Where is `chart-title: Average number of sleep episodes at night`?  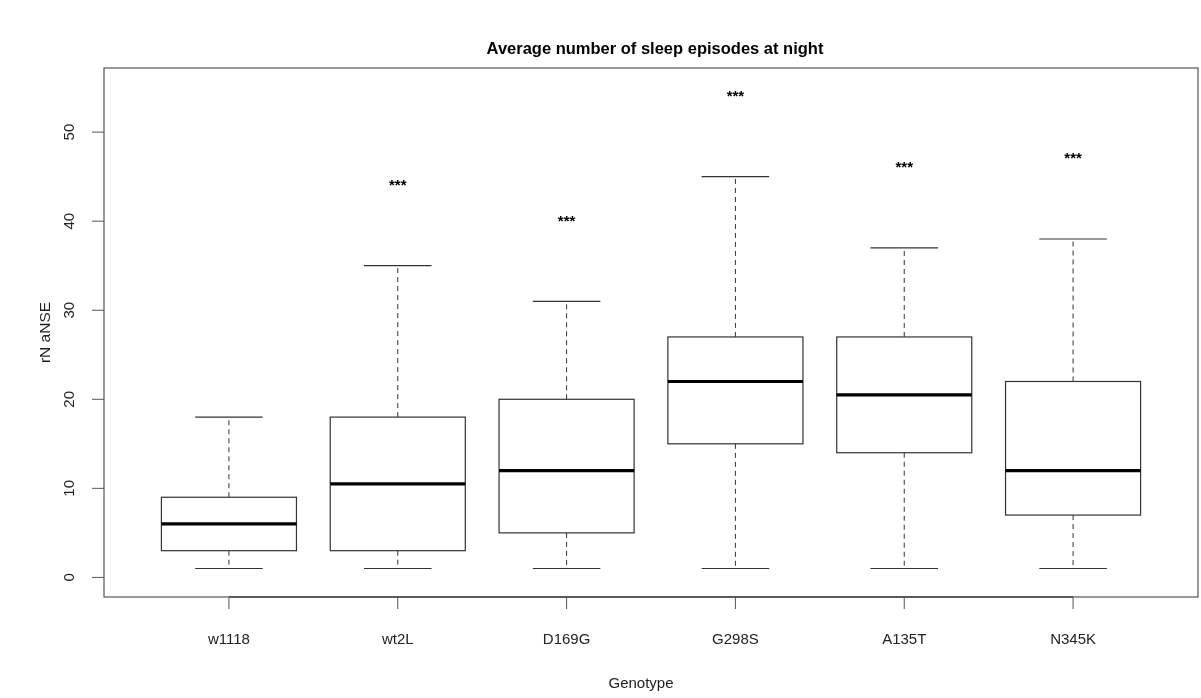 chart-title: Average number of sleep episodes at night is located at coordinates (655, 48).